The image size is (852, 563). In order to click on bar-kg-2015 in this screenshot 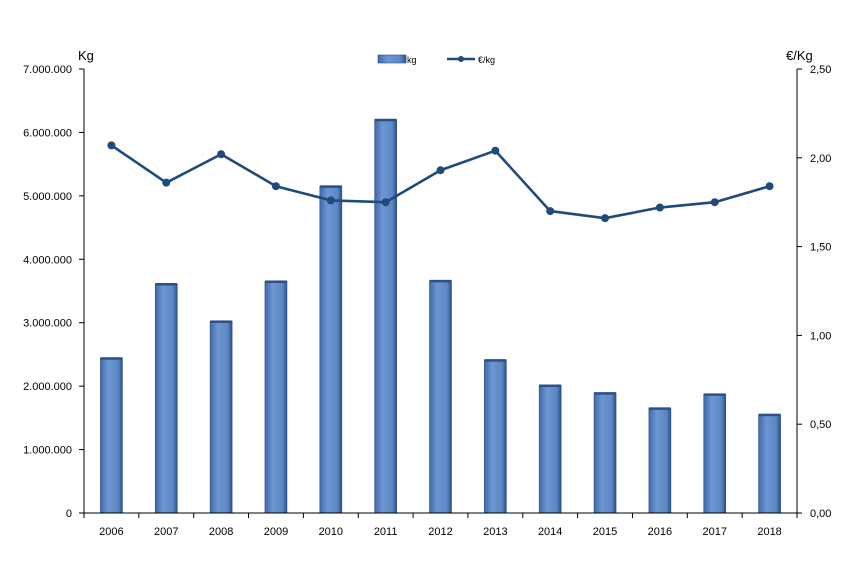, I will do `click(605, 453)`.